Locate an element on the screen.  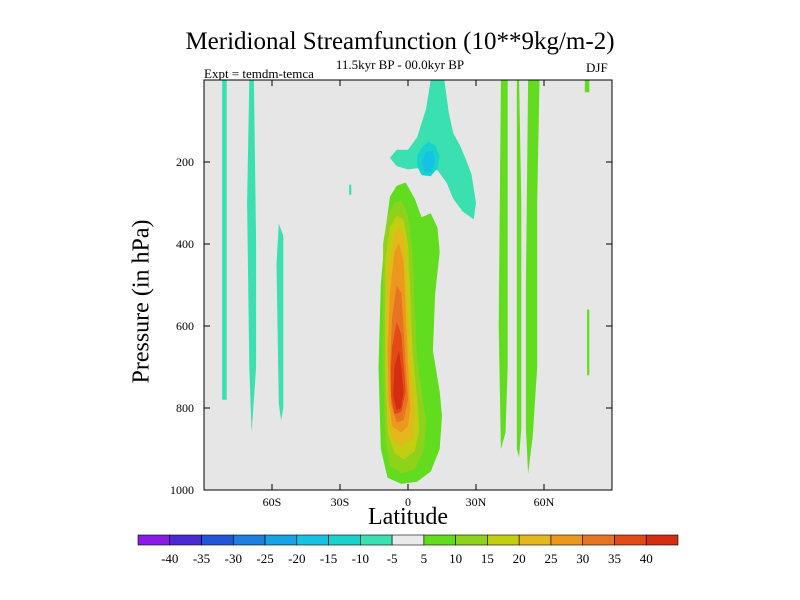
y-tick-label-3: 800 is located at coordinates (185, 408).